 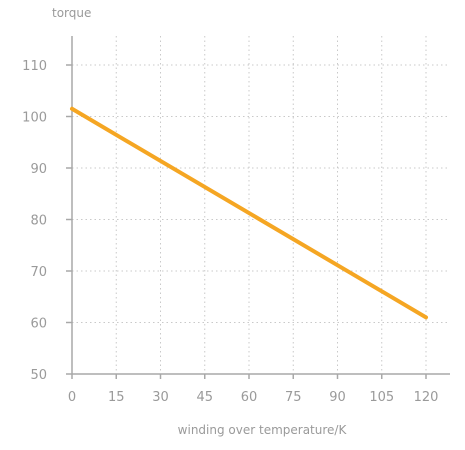 What do you see at coordinates (160, 397) in the screenshot?
I see `x-tick-label: 30` at bounding box center [160, 397].